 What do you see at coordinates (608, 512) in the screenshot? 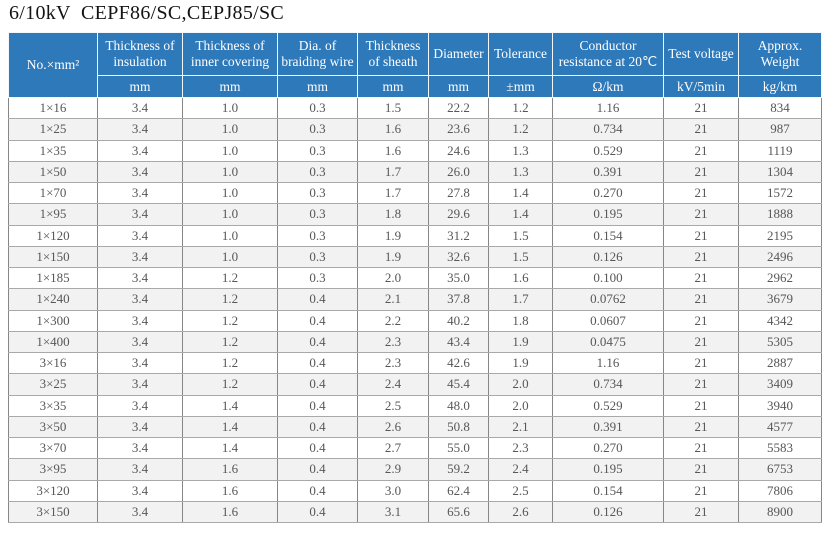
I see `value-cell: 0.126` at bounding box center [608, 512].